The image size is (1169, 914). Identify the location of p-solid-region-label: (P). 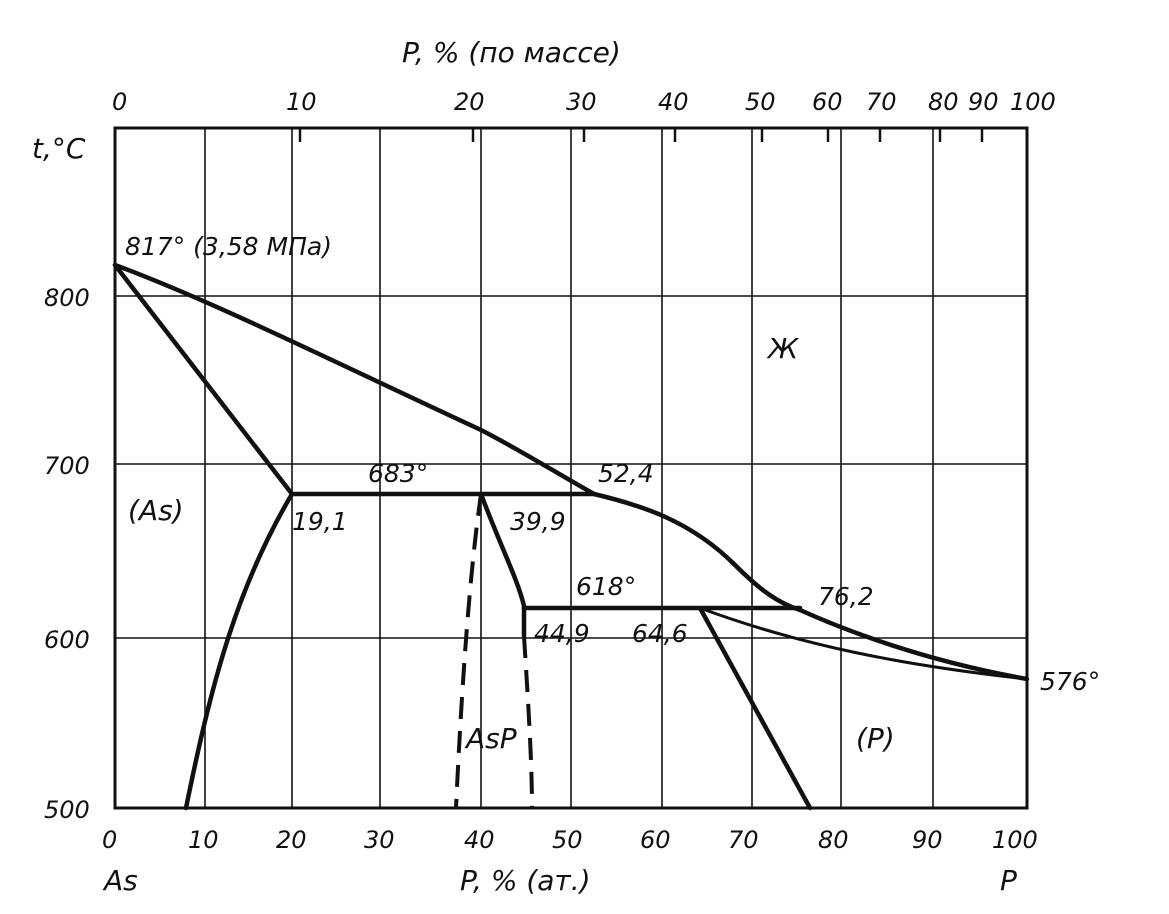
(875, 738).